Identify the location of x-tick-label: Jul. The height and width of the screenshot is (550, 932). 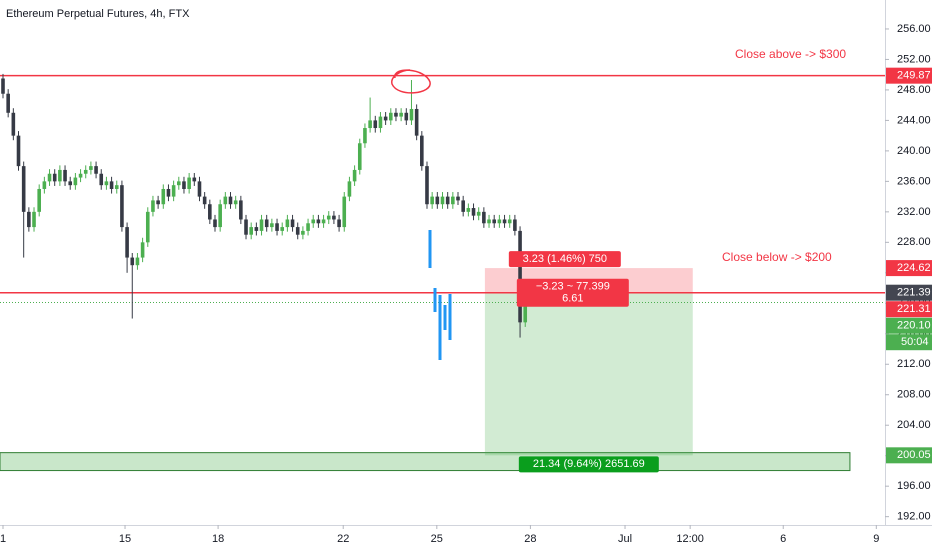
(625, 539).